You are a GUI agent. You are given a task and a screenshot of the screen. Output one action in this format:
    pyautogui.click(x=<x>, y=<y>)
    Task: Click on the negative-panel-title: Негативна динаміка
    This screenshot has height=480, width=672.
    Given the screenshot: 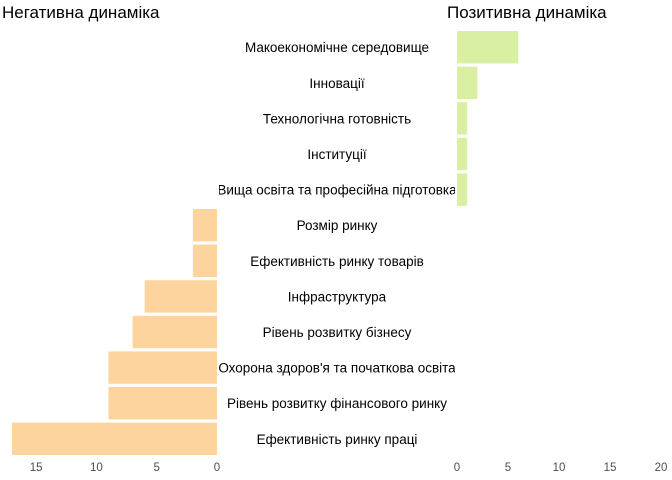 What is the action you would take?
    pyautogui.click(x=81, y=12)
    